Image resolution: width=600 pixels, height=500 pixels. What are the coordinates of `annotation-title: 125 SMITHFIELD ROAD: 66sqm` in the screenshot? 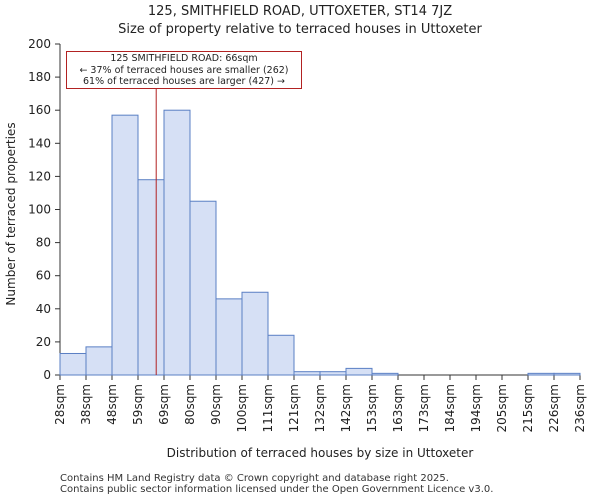 It's located at (184, 58).